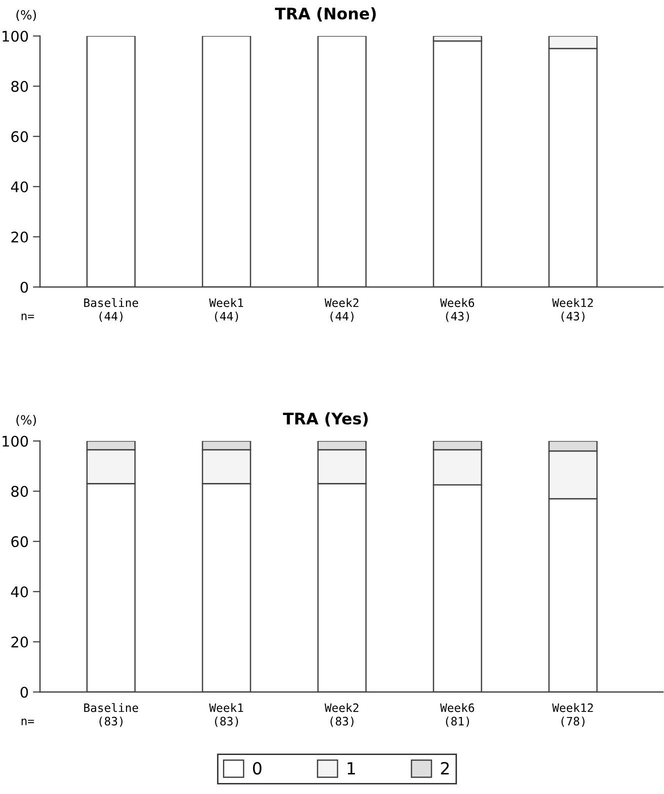 Image resolution: width=664 pixels, height=794 pixels. What do you see at coordinates (351, 768) in the screenshot?
I see `legend-label: 1` at bounding box center [351, 768].